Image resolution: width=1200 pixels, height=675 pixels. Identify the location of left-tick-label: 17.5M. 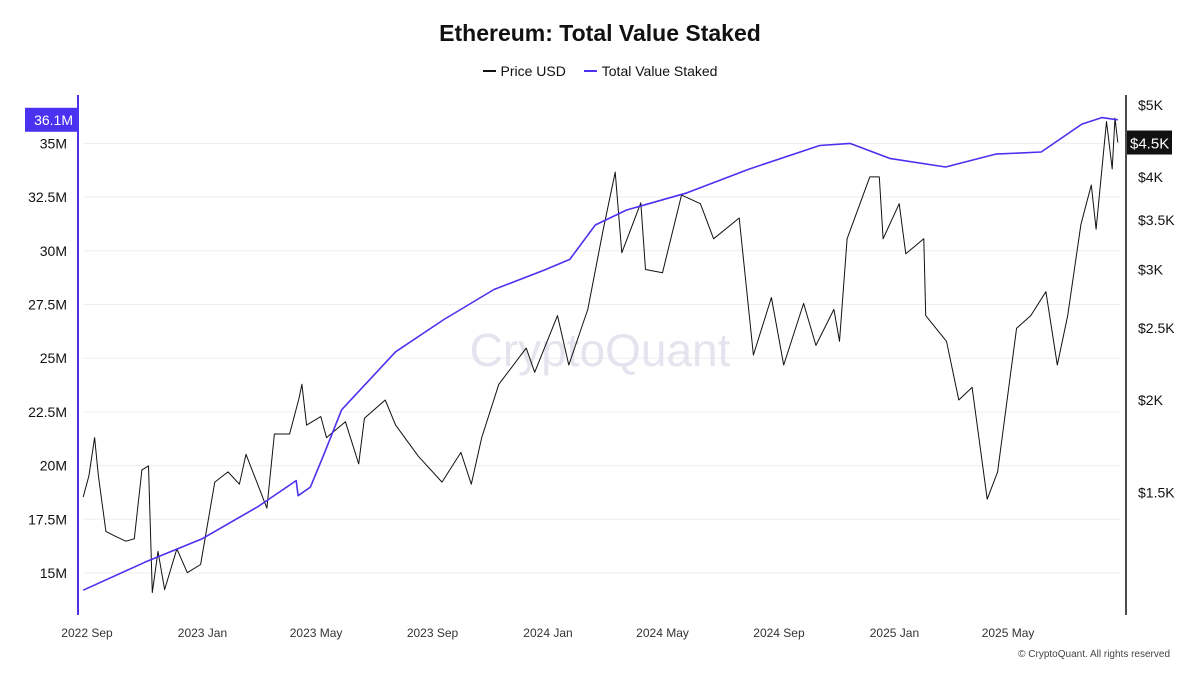
(47, 519).